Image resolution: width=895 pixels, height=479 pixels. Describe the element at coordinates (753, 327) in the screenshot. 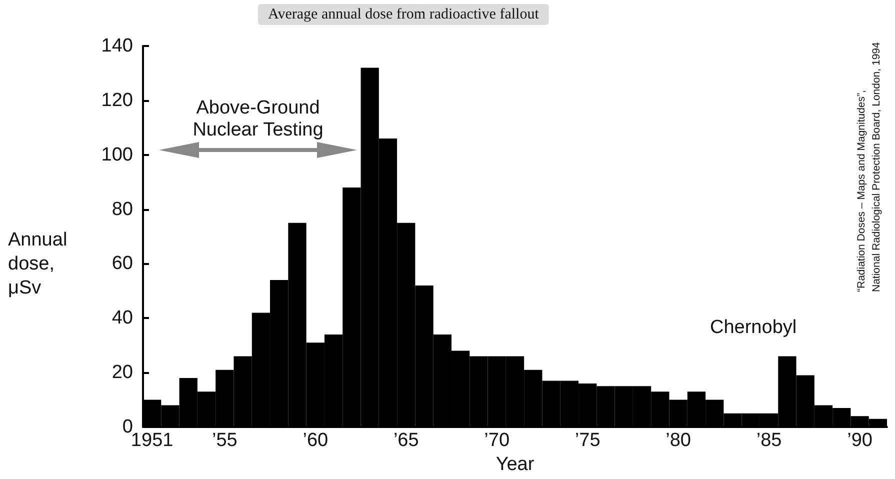

I see `annotation: Chernobyl` at that location.